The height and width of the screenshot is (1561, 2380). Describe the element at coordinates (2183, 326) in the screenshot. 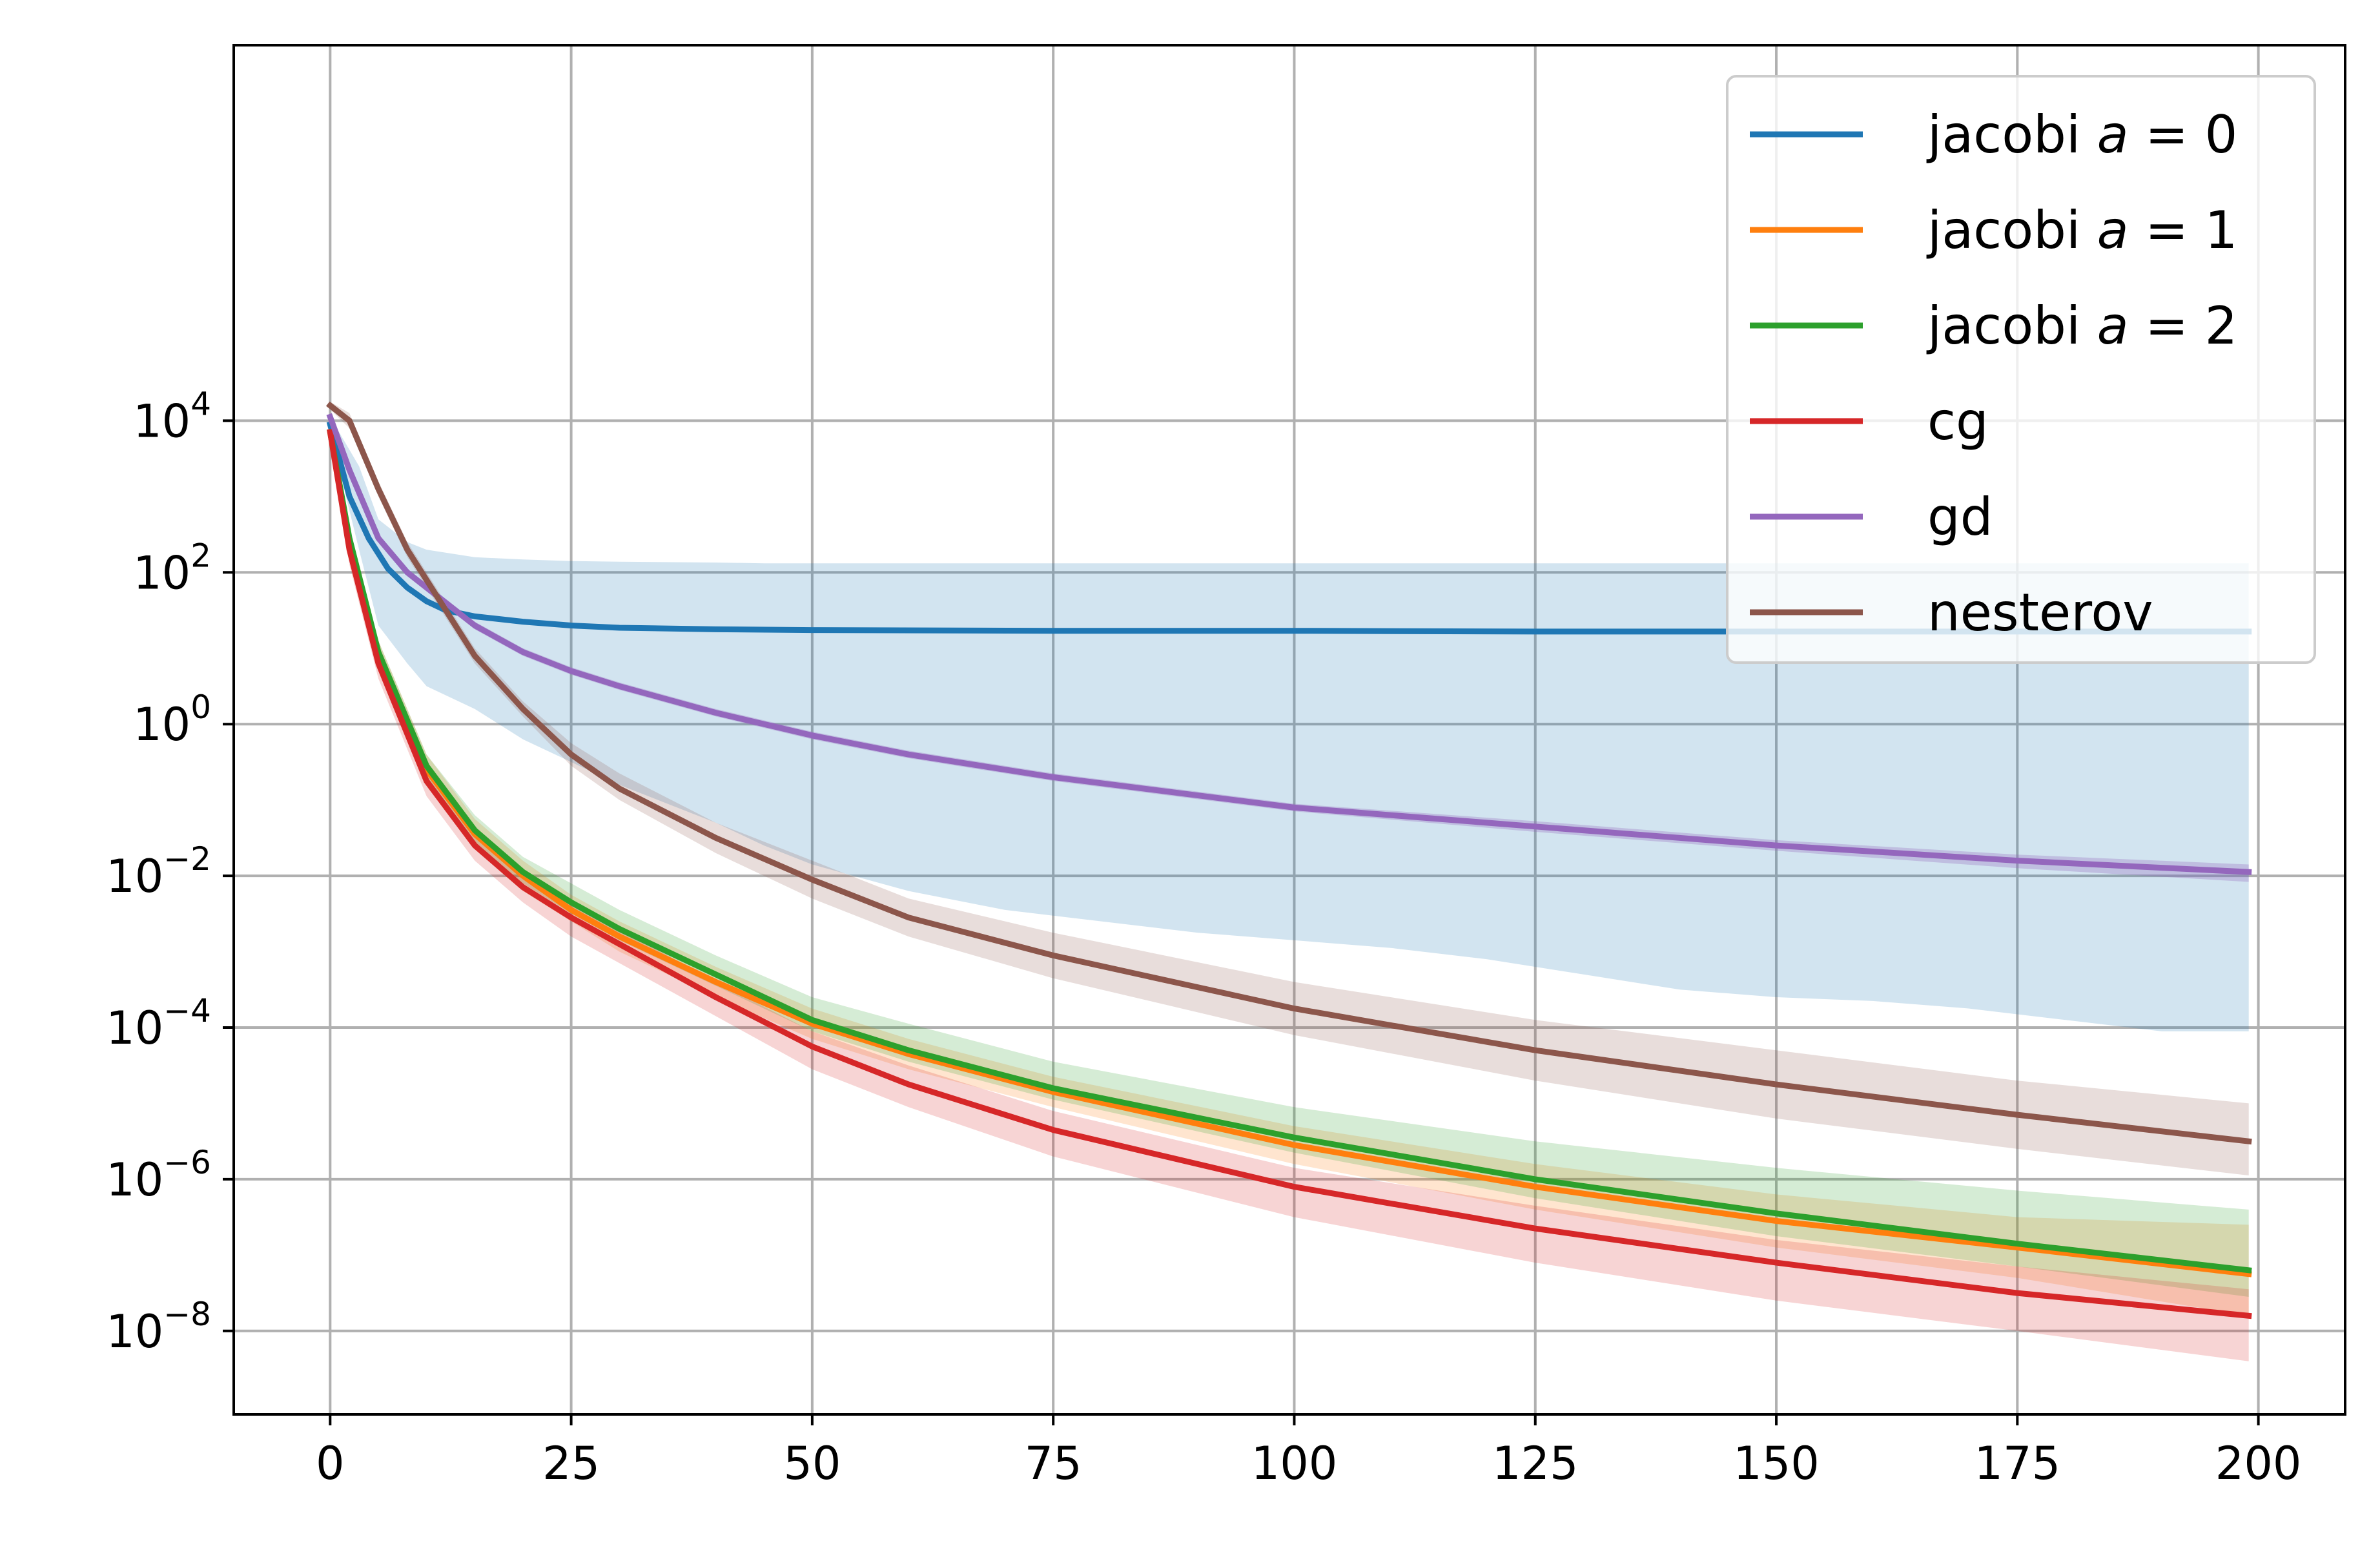

I see `legend-label-eq: = 2` at that location.